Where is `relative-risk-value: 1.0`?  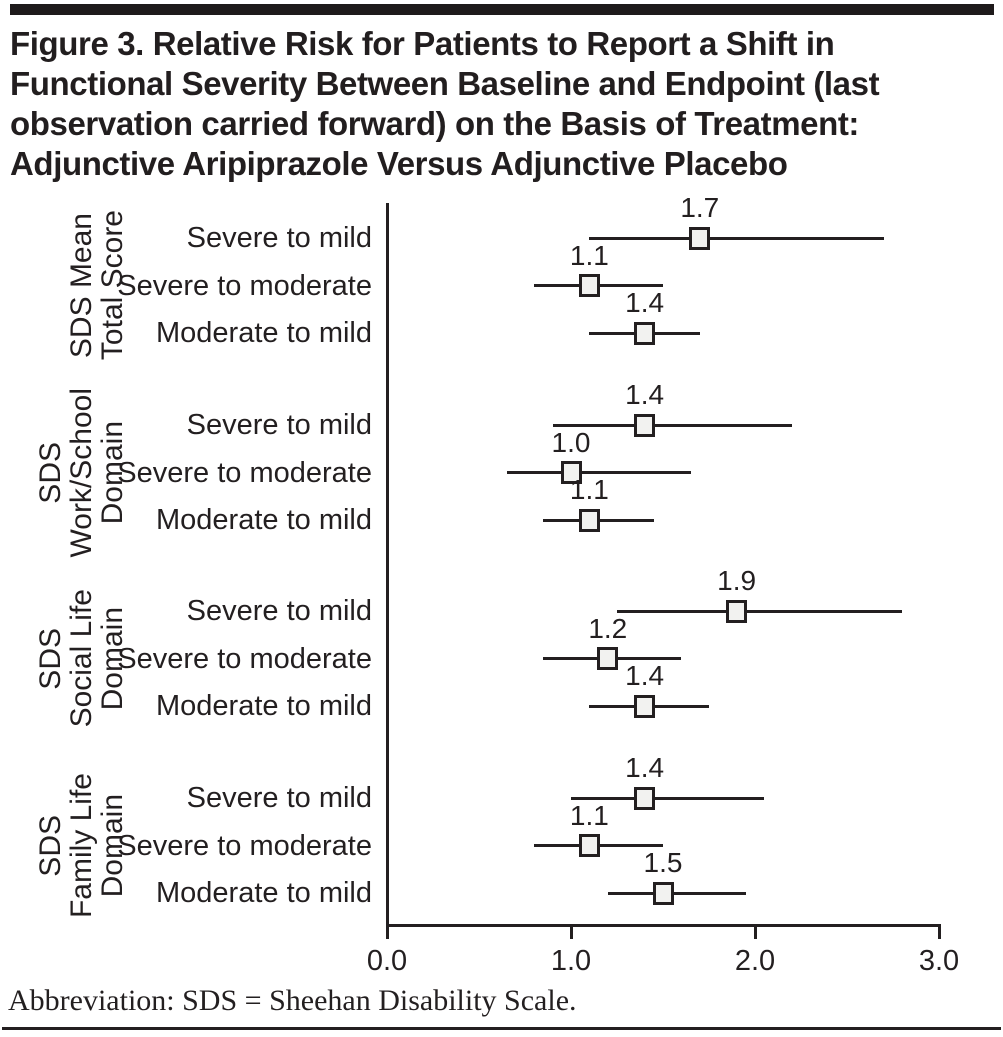
relative-risk-value: 1.0 is located at coordinates (571, 442).